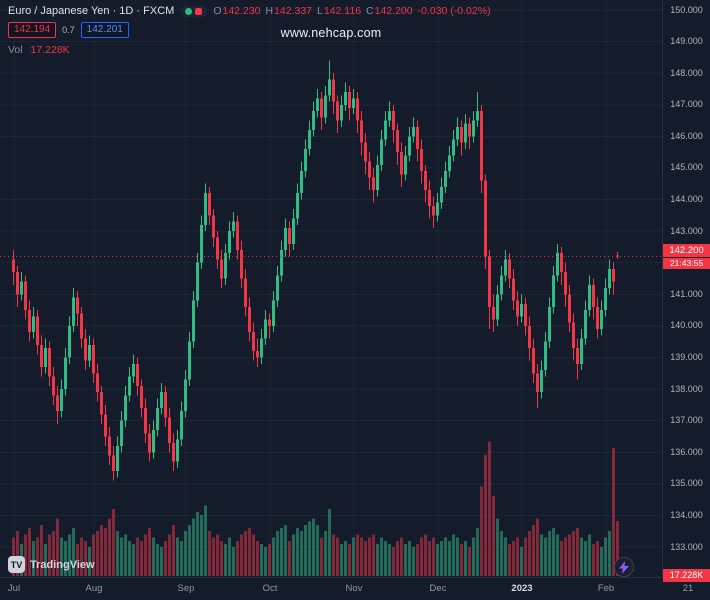 This screenshot has width=710, height=600. I want to click on time-axis-label: Oct, so click(270, 588).